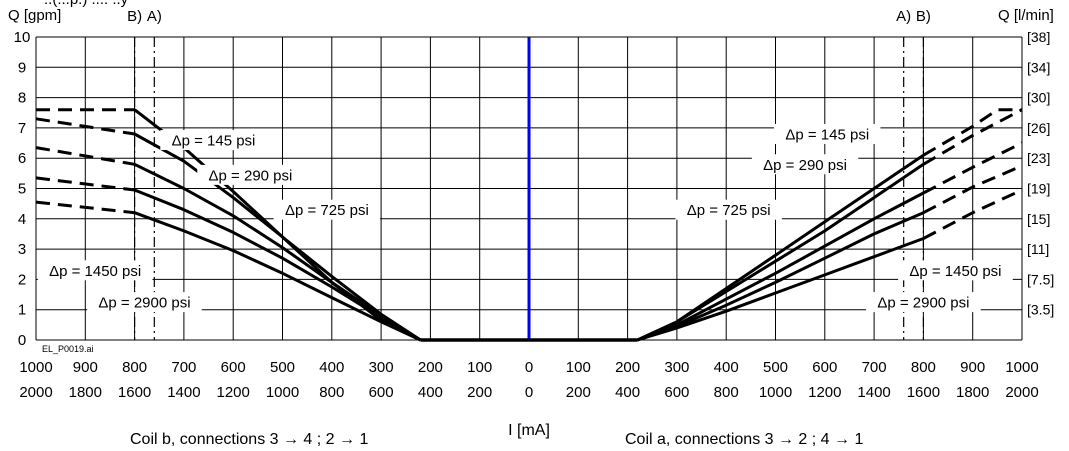  What do you see at coordinates (972, 367) in the screenshot?
I see `x-tick-label-ma: 900` at bounding box center [972, 367].